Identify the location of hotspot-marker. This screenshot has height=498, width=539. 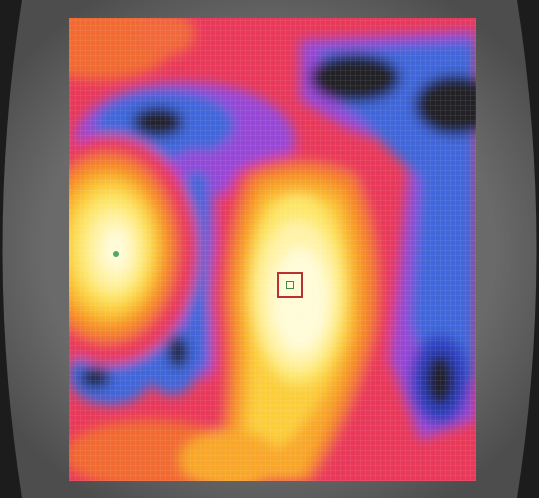
(116, 254).